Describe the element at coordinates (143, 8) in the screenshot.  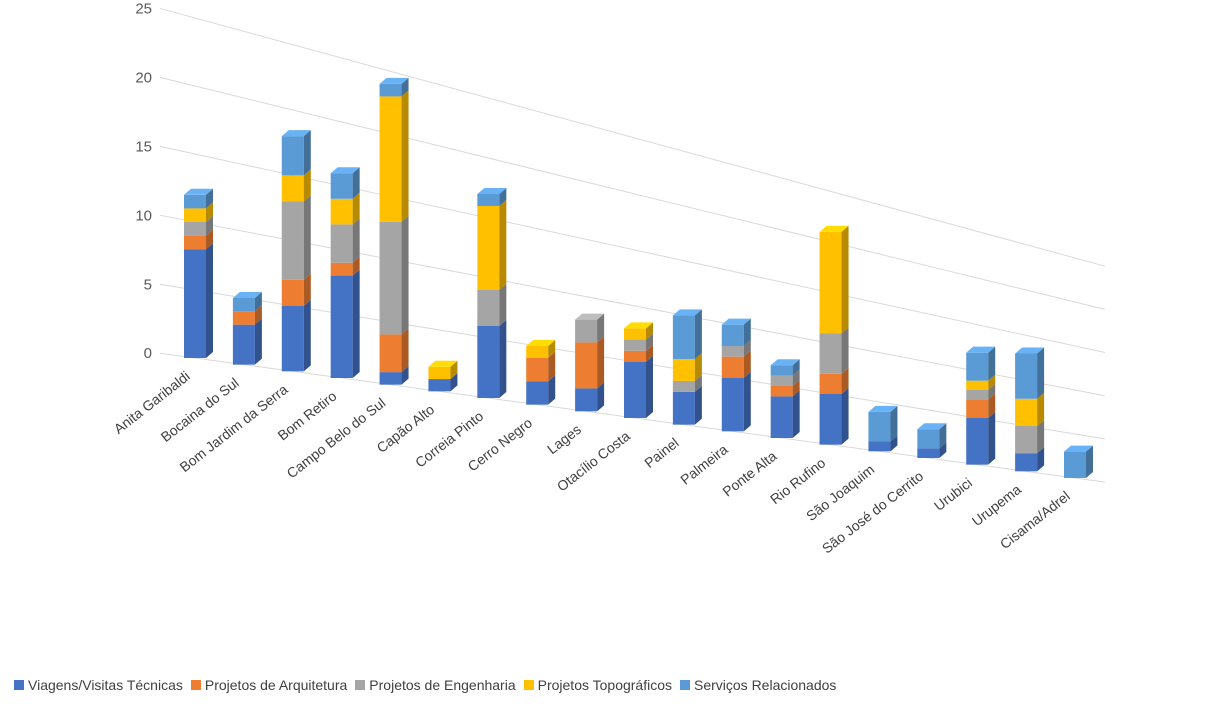
I see `y-tick-label: 25` at that location.